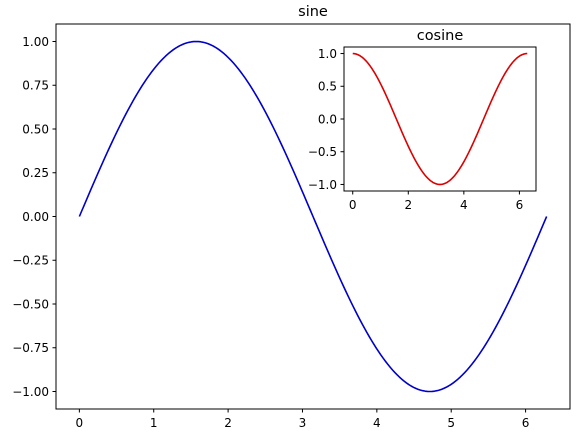  Describe the element at coordinates (327, 54) in the screenshot. I see `inset-ytick-label: 1.0` at that location.